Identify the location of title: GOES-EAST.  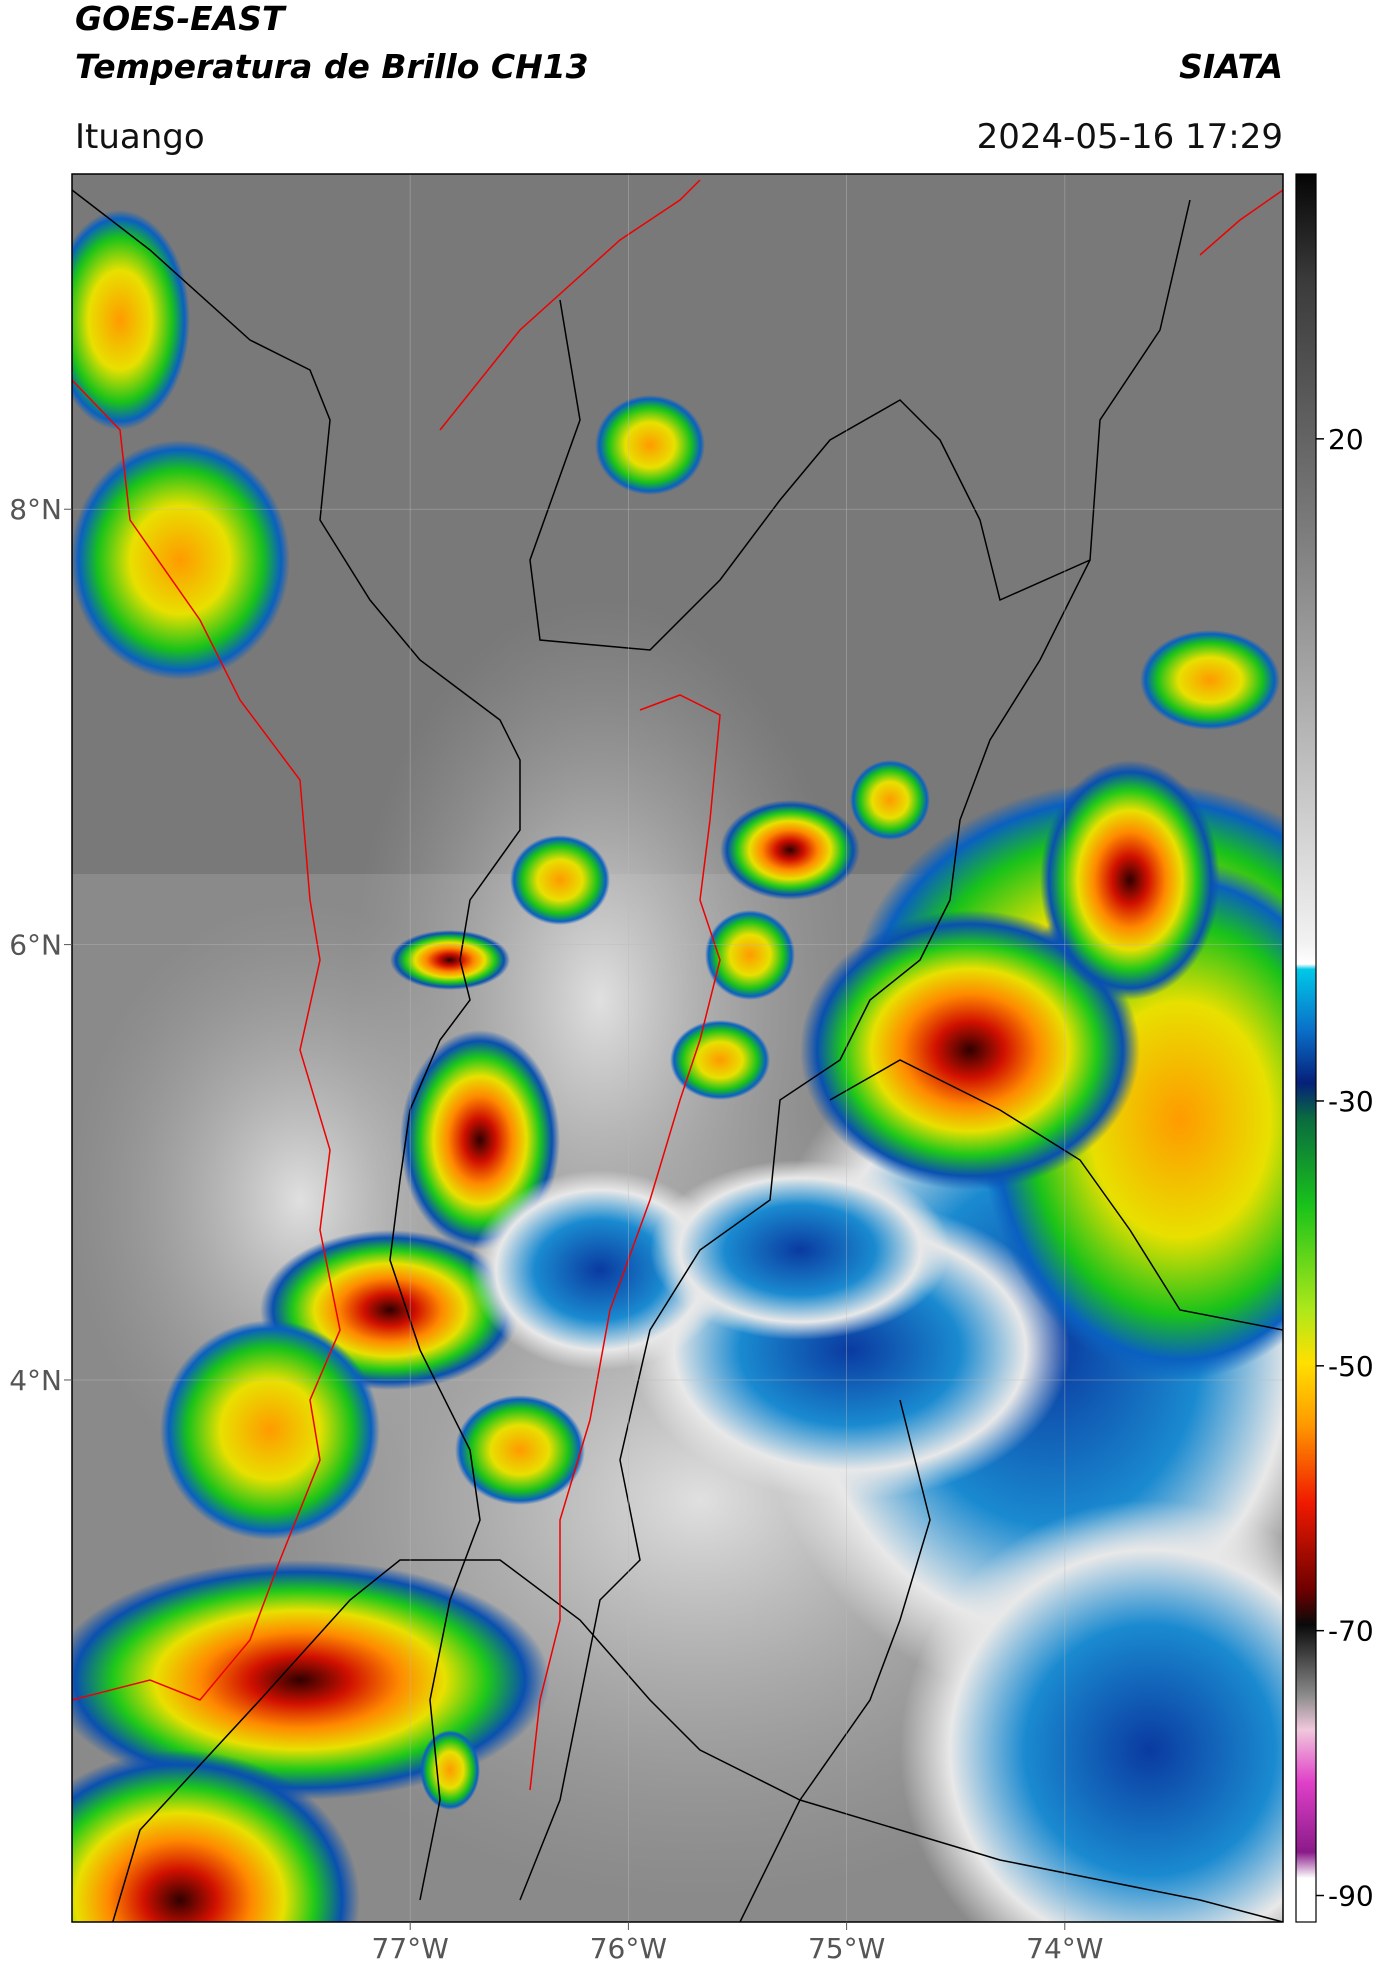
(181, 19).